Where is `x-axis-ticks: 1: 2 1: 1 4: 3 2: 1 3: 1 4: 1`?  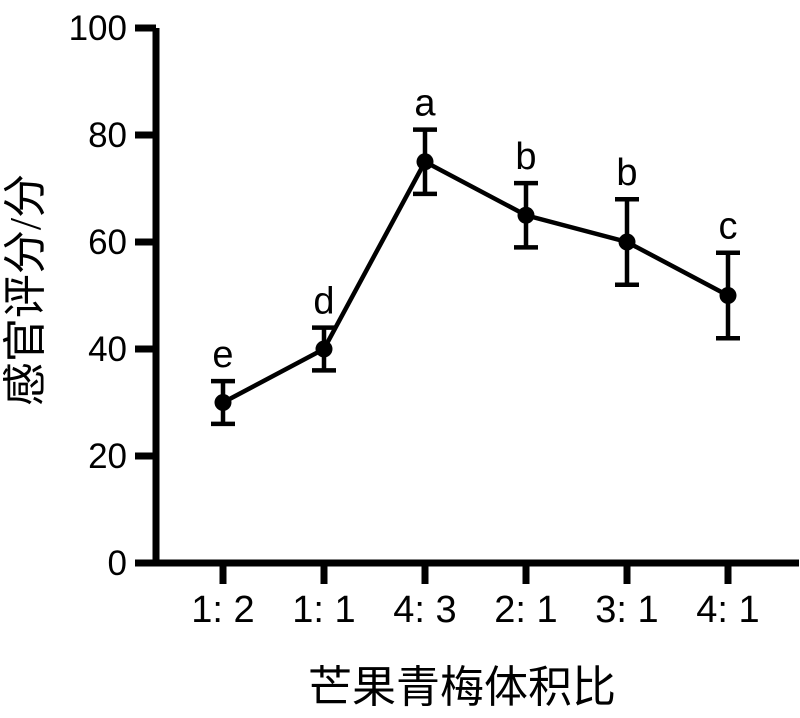
x-axis-ticks: 1: 2 1: 1 4: 3 2: 1 3: 1 4: 1 is located at coordinates (475, 597).